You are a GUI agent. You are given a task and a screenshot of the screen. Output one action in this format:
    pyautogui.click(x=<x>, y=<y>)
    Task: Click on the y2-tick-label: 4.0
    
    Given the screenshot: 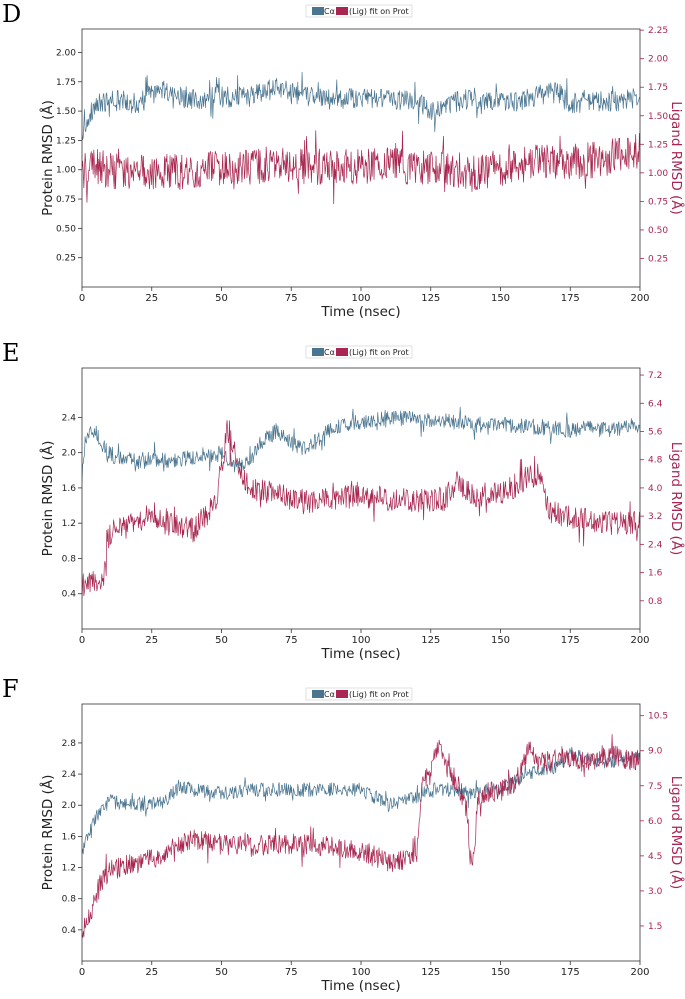 What is the action you would take?
    pyautogui.click(x=655, y=489)
    